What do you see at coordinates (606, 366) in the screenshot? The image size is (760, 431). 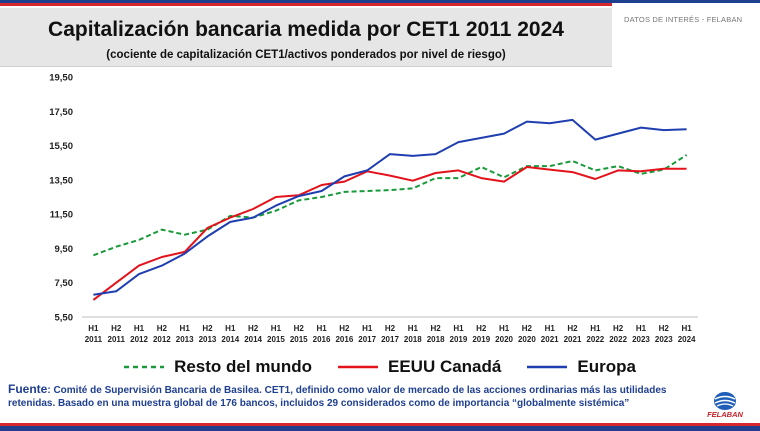 I see `legend-label-europa: Europa` at bounding box center [606, 366].